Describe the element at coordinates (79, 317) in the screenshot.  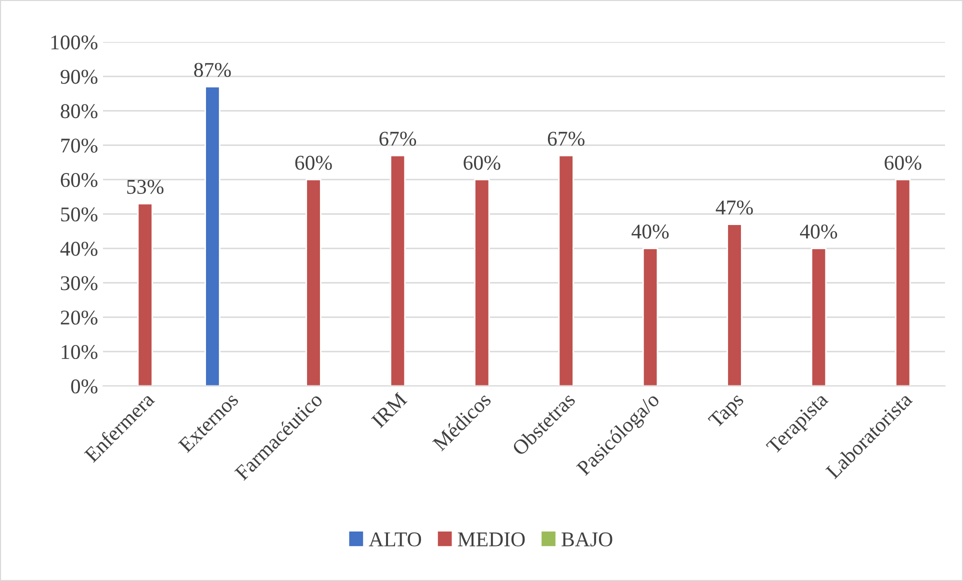
I see `y-tick-label: 20%` at that location.